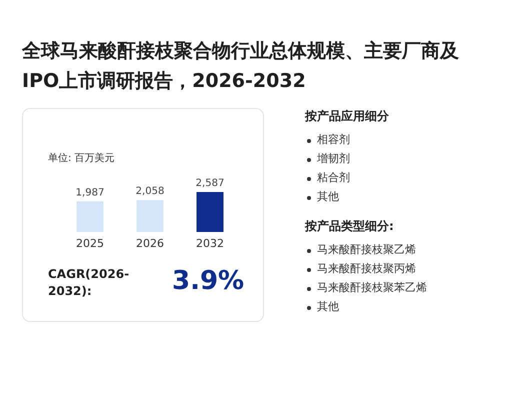 The height and width of the screenshot is (413, 525). Describe the element at coordinates (347, 116) in the screenshot. I see `text: 按产品应用细分` at that location.